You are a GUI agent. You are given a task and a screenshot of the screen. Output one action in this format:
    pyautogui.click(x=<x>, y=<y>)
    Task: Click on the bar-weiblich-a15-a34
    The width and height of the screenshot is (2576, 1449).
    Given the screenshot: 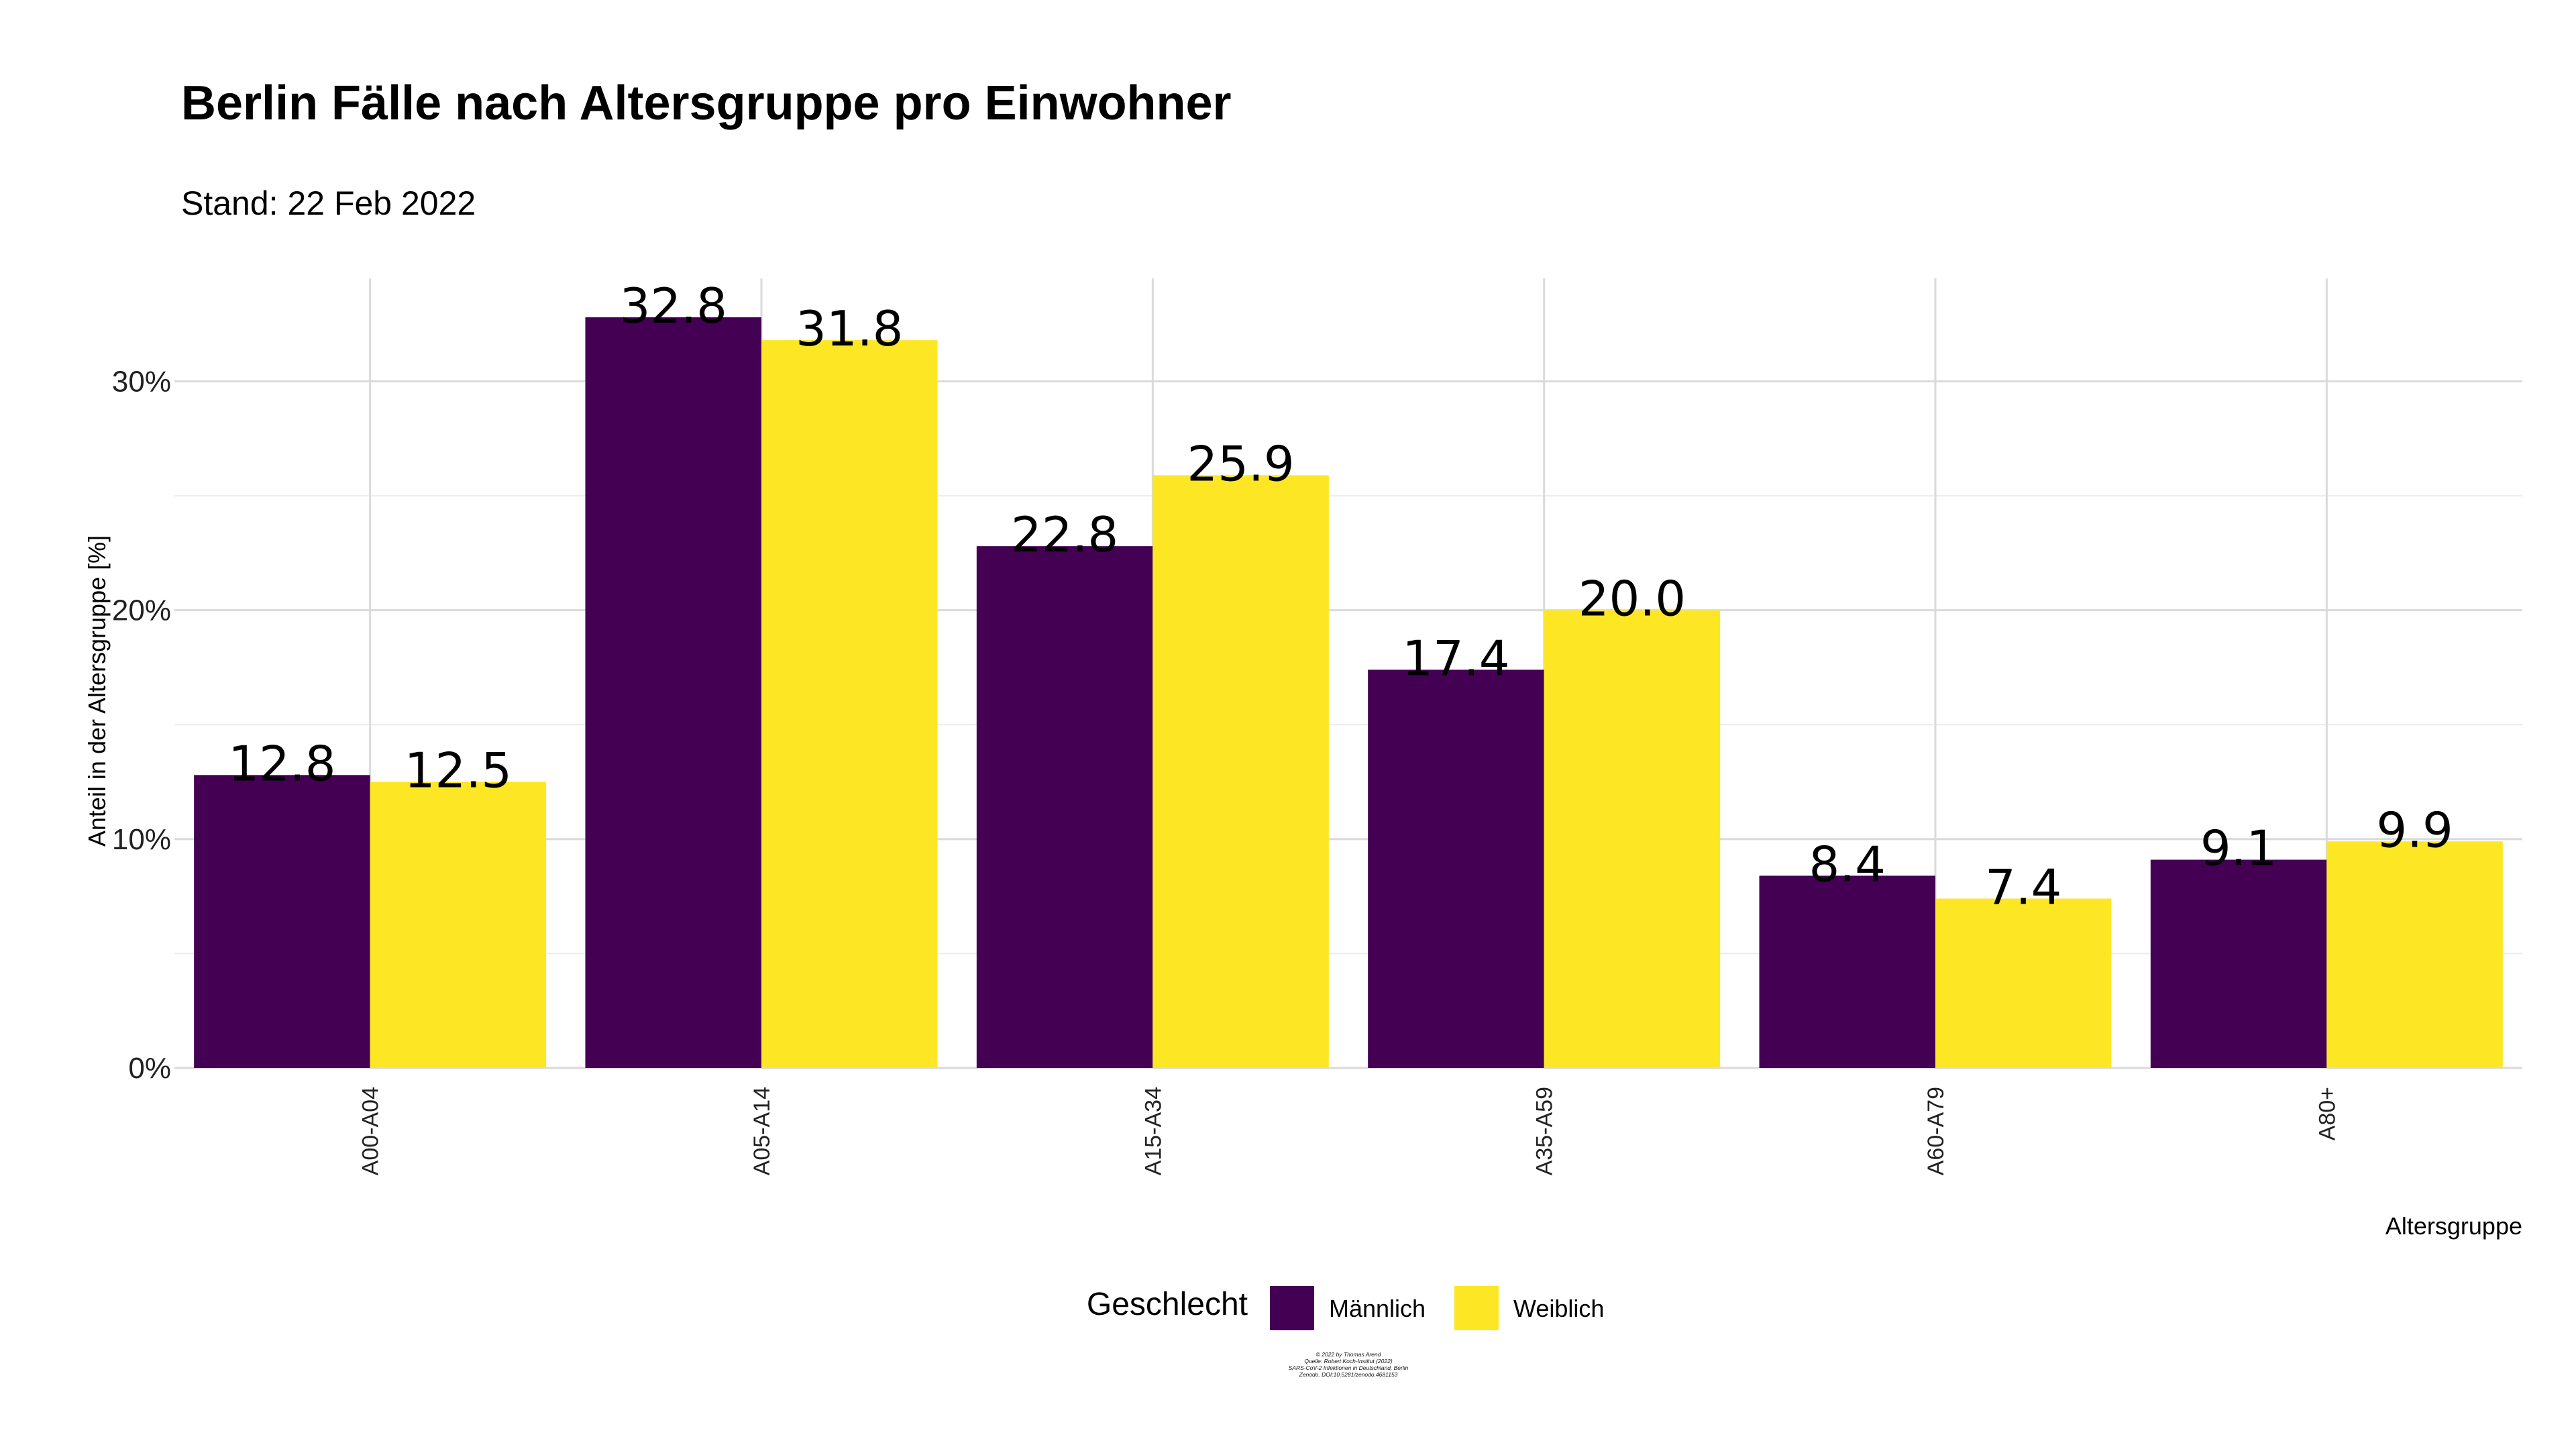 What is the action you would take?
    pyautogui.click(x=1240, y=771)
    